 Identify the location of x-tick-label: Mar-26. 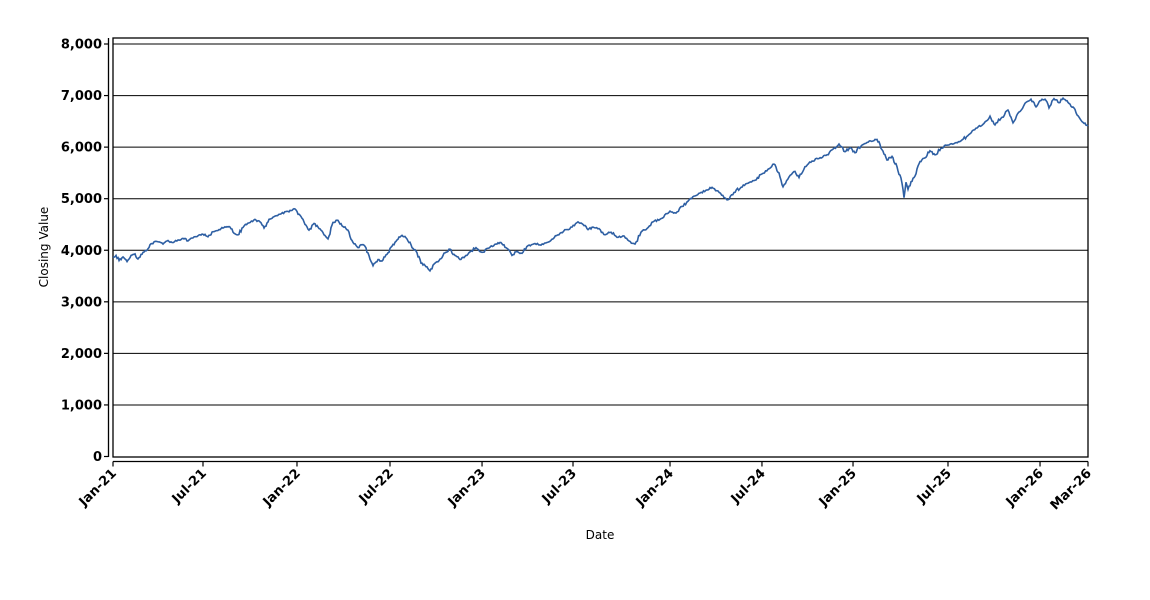
(1071, 489).